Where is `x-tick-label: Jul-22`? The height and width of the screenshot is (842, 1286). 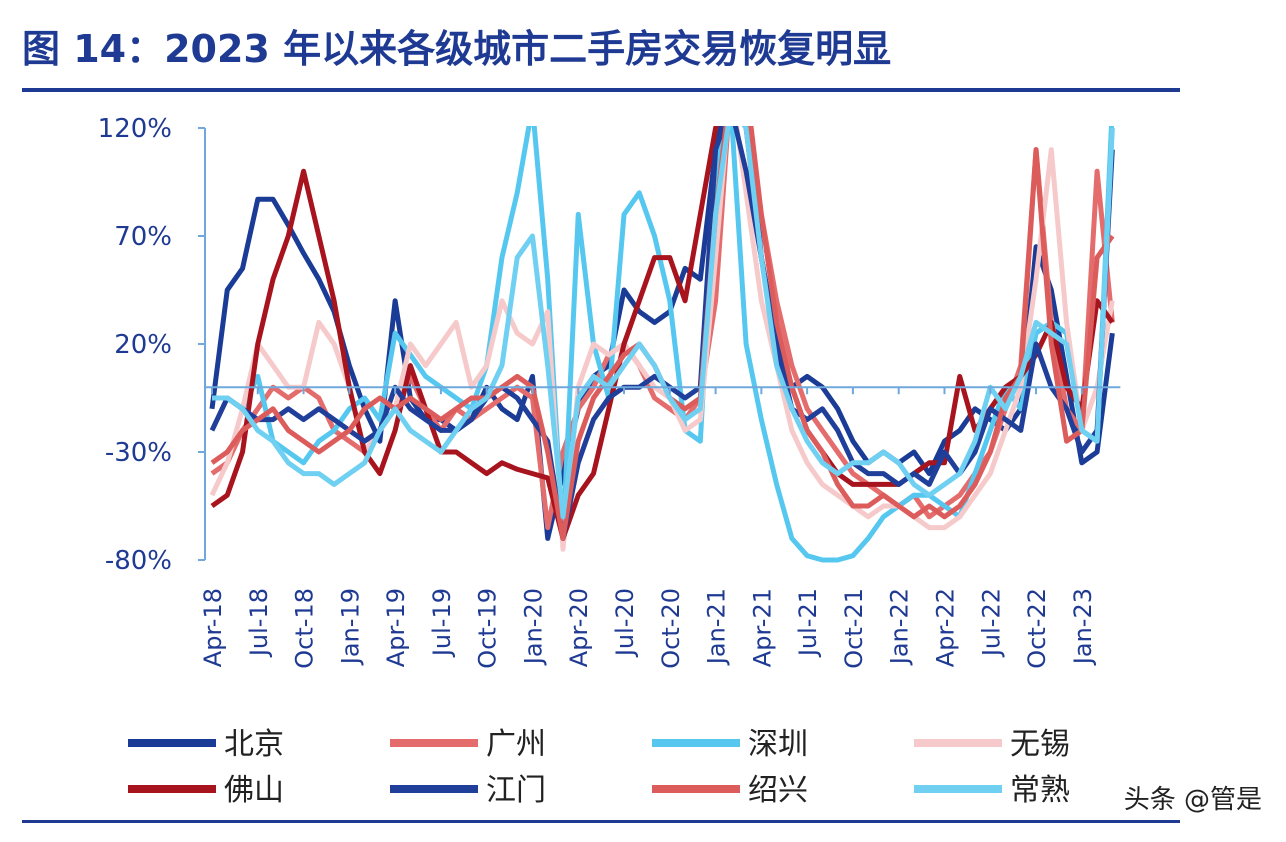
x-tick-label: Jul-22 is located at coordinates (991, 623).